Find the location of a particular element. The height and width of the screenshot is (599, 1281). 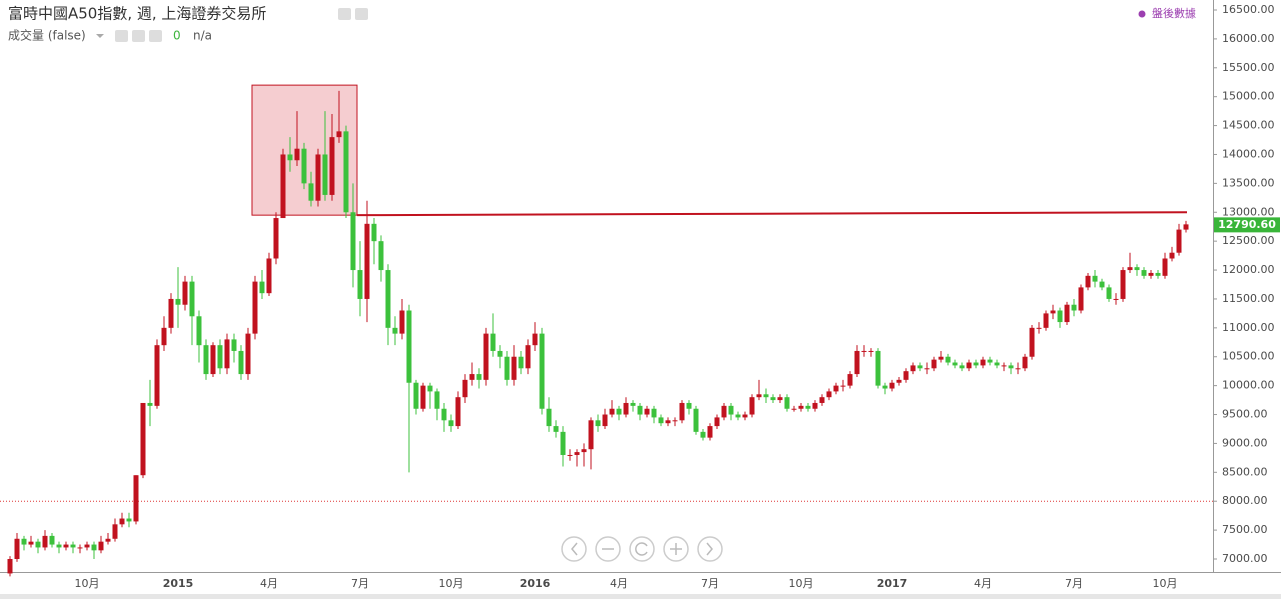

y-tick-label: 12000.00 is located at coordinates (1248, 269).